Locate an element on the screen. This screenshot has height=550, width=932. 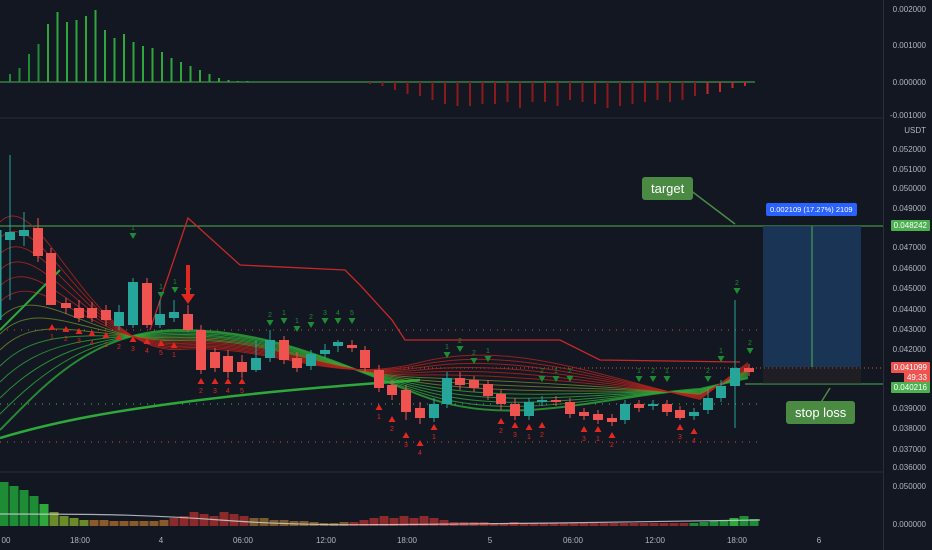
target-callout: target is located at coordinates (668, 188).